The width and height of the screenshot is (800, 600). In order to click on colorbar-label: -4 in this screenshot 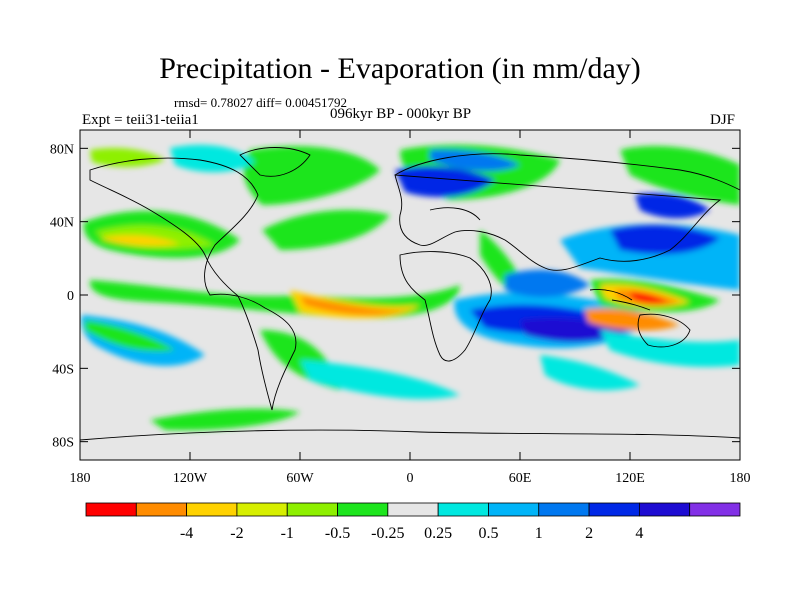, I will do `click(186, 533)`.